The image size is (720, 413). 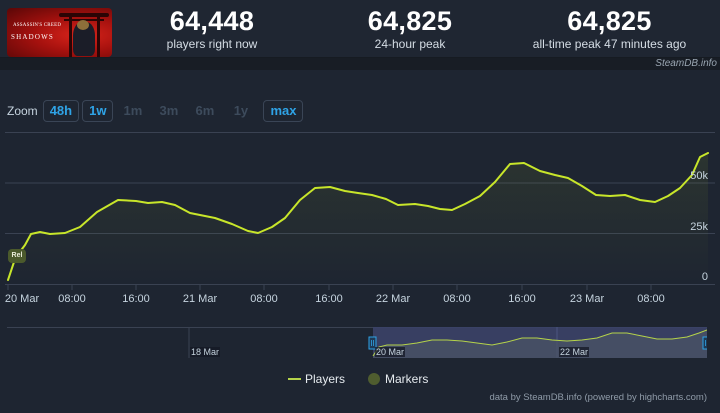 What do you see at coordinates (587, 299) in the screenshot?
I see `x-tick-label: 23 Mar` at bounding box center [587, 299].